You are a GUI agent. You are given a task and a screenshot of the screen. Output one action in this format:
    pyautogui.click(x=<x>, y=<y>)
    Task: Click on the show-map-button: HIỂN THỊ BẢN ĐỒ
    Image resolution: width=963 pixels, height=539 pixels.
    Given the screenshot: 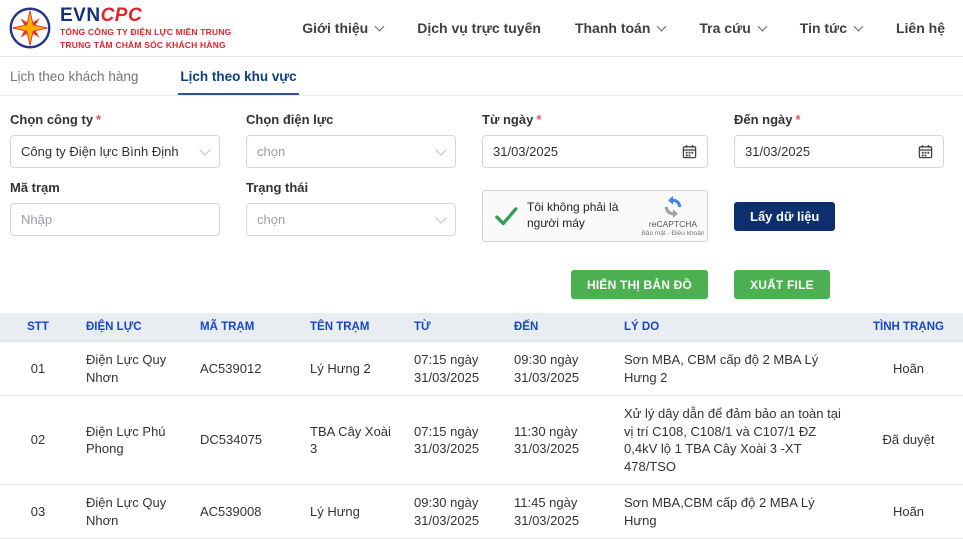 What is the action you would take?
    pyautogui.click(x=639, y=284)
    